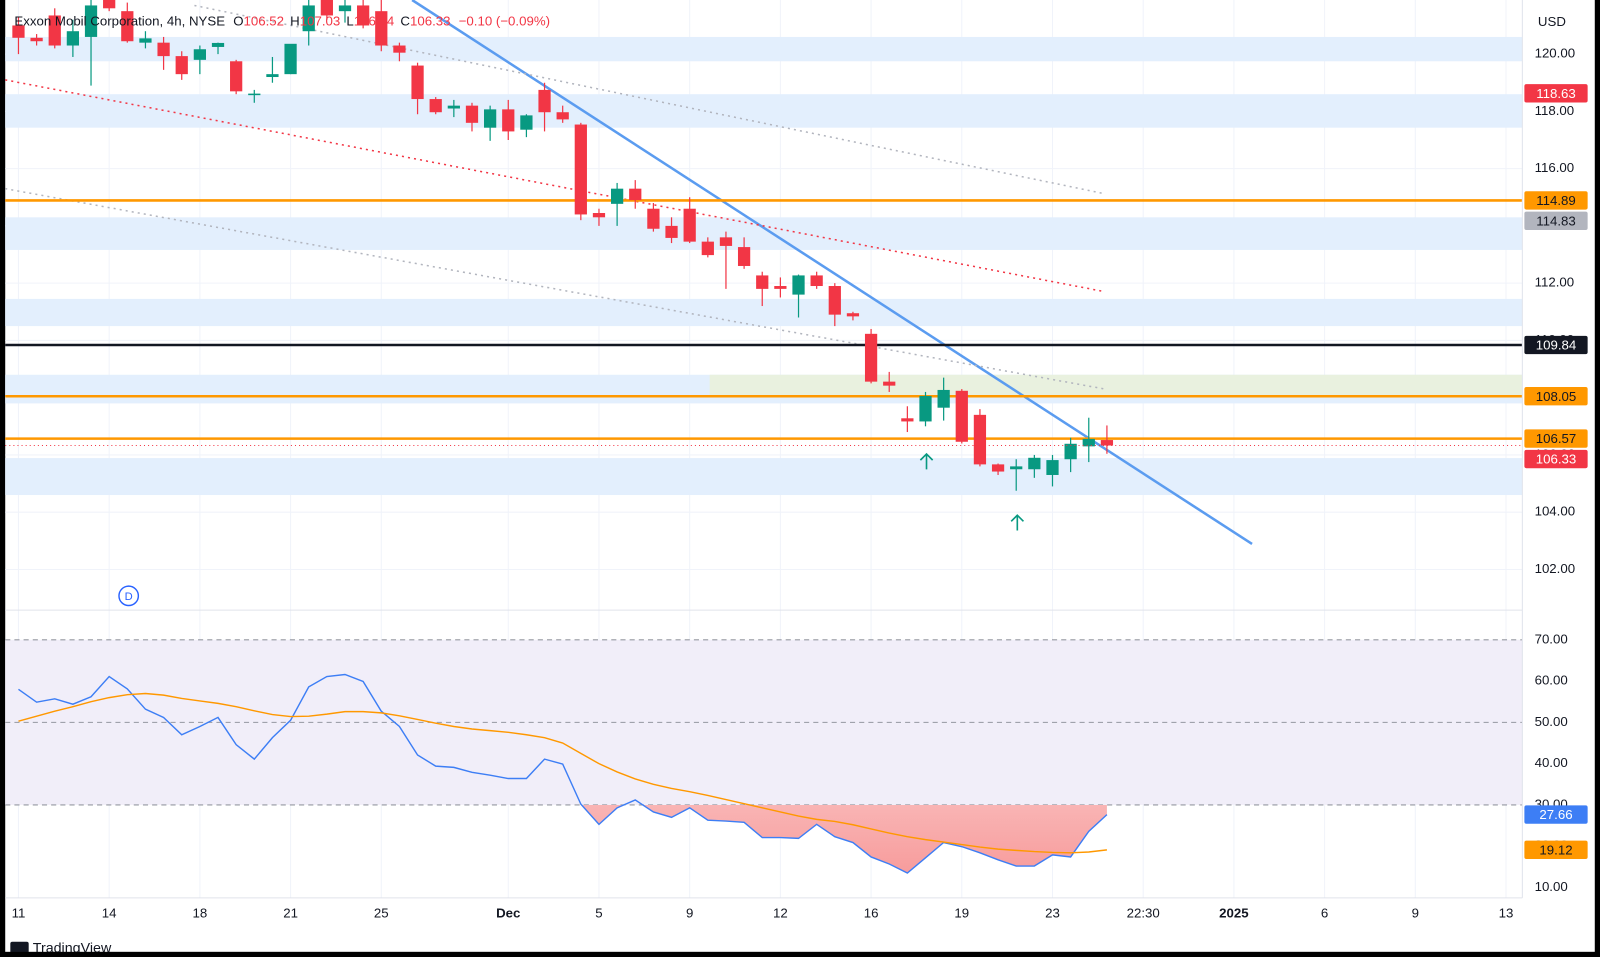 The height and width of the screenshot is (957, 1600). I want to click on price-tag-label: 118.63, so click(1556, 93).